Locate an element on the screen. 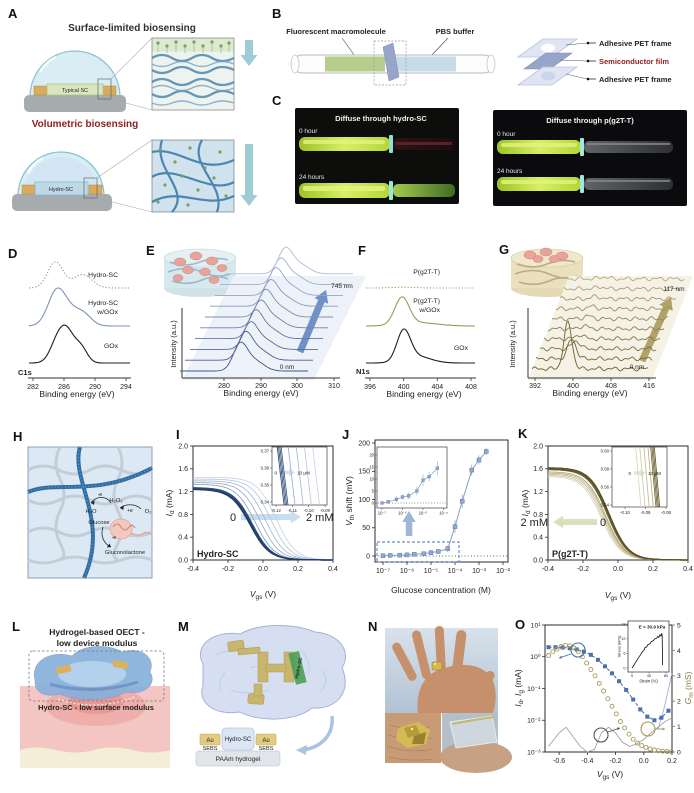 The width and height of the screenshot is (694, 793). svg-text: 0.56 is located at coordinates (605, 487).